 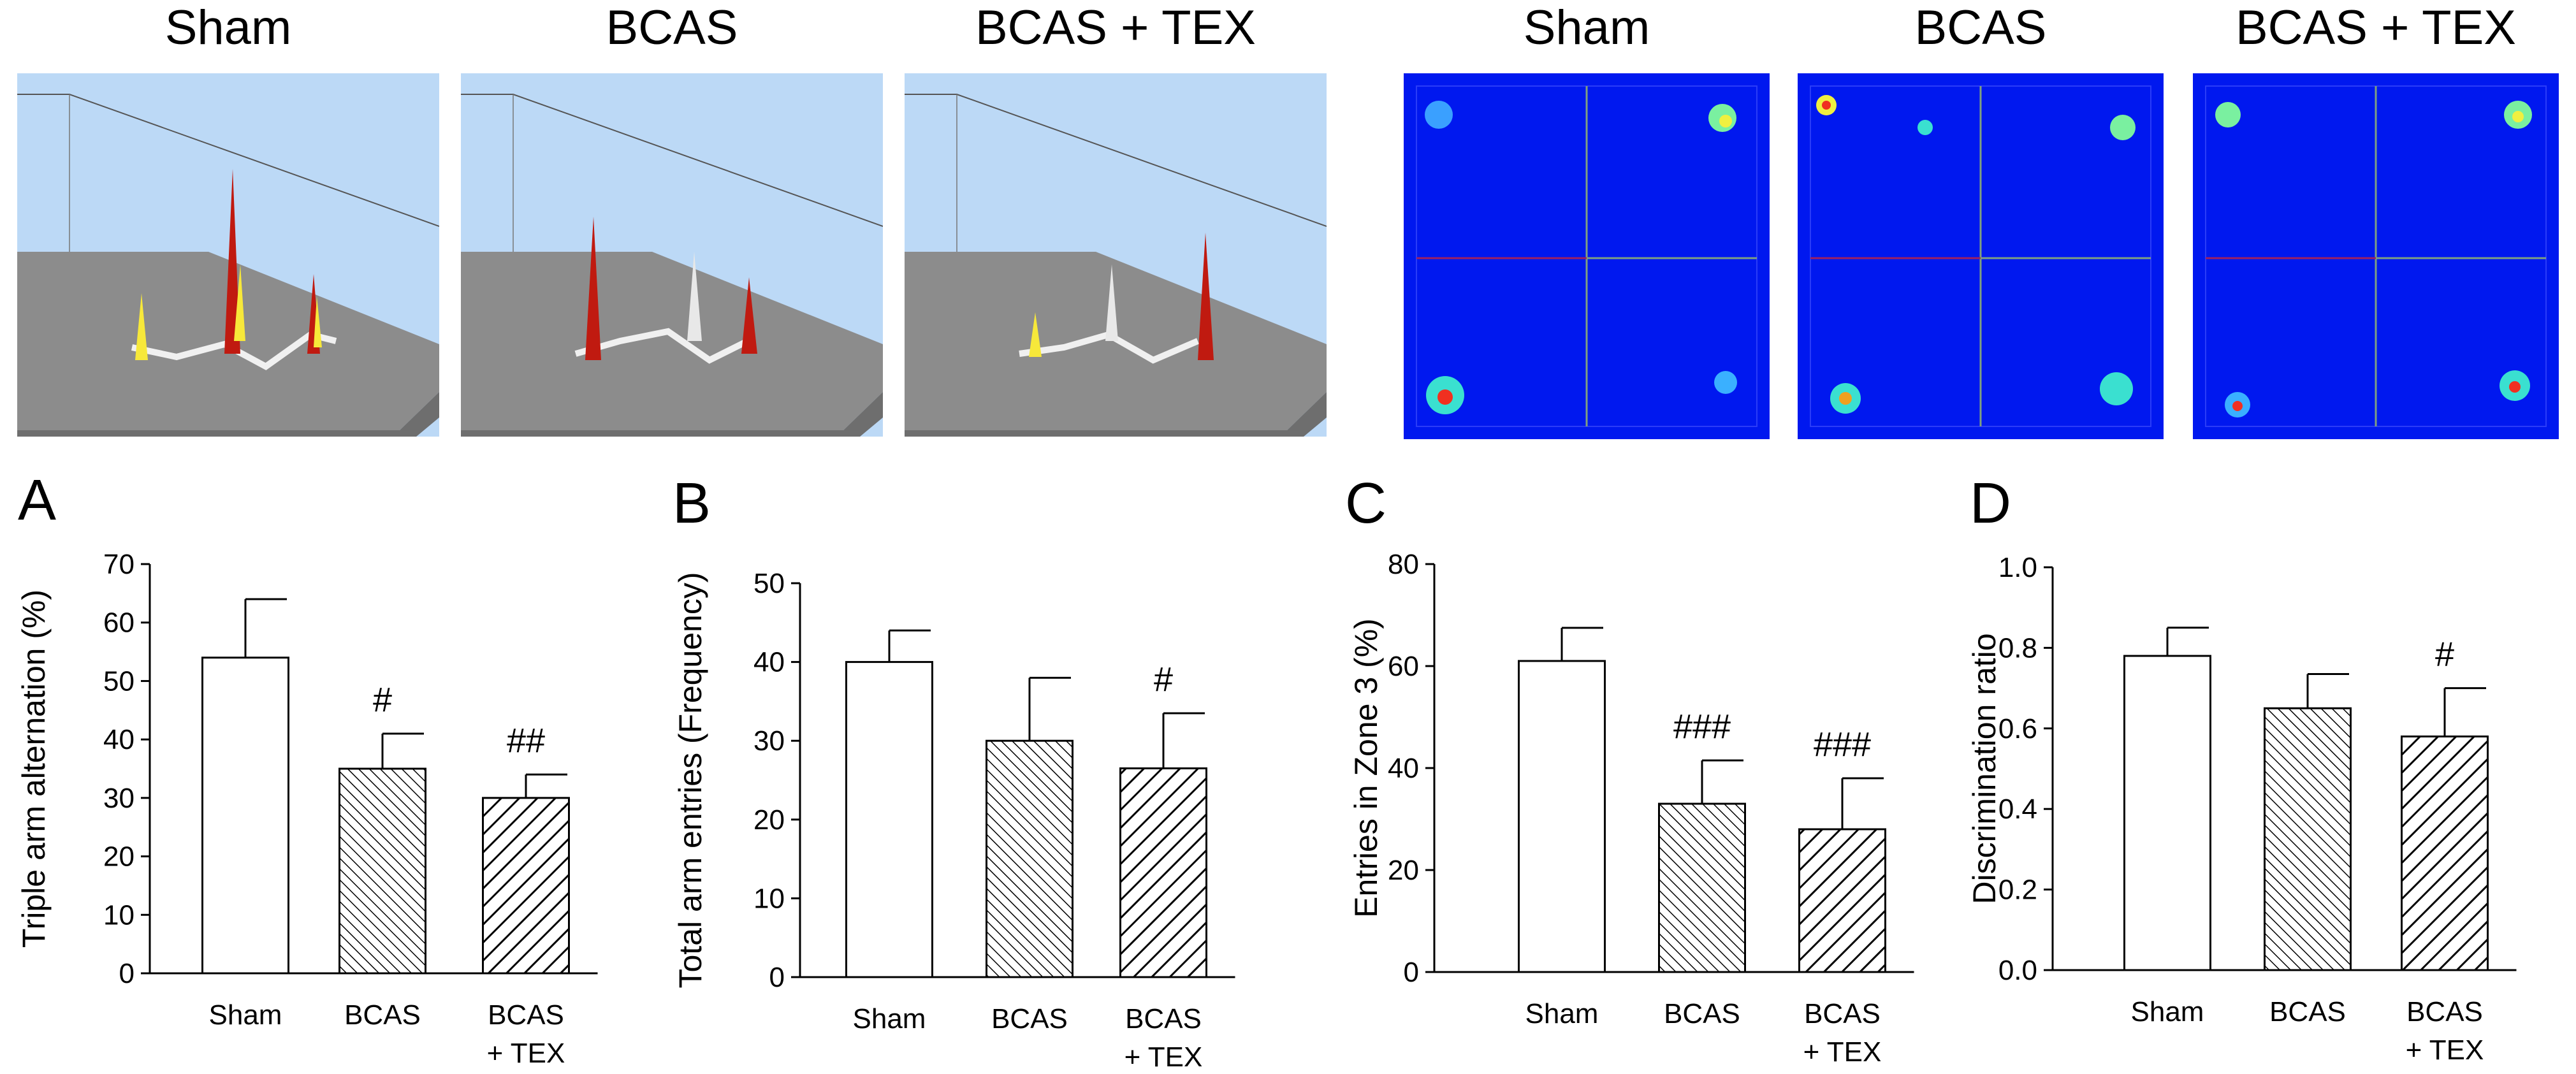 What do you see at coordinates (1403, 871) in the screenshot?
I see `y-tick-label-c: 20` at bounding box center [1403, 871].